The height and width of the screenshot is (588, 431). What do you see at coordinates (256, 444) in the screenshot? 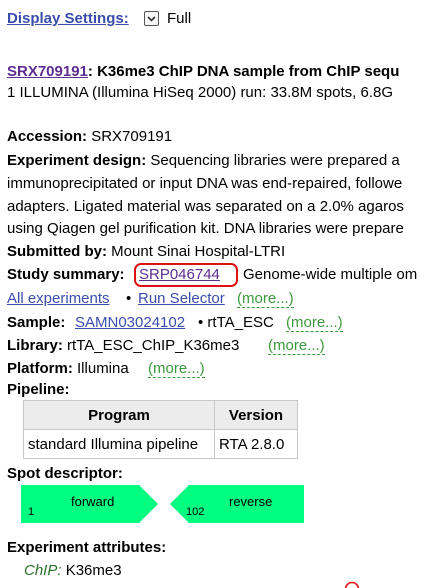
I see `pipeline-version-cell: RTA 2.8.0` at bounding box center [256, 444].